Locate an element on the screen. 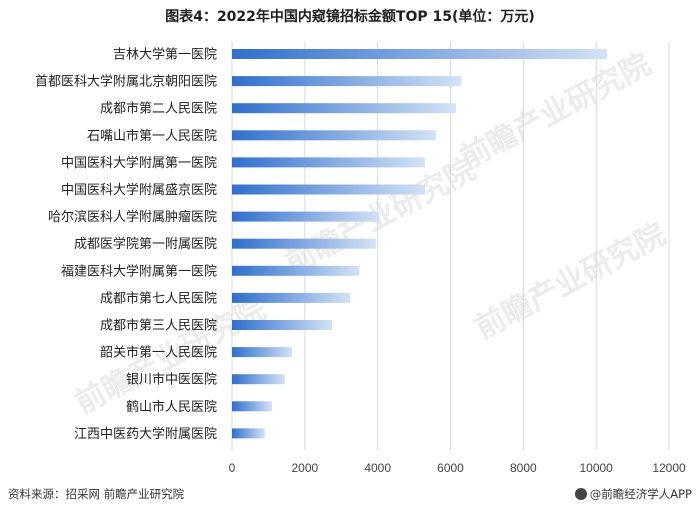 The height and width of the screenshot is (513, 700). category-label: 中国医科大学附属第一医院 is located at coordinates (139, 163).